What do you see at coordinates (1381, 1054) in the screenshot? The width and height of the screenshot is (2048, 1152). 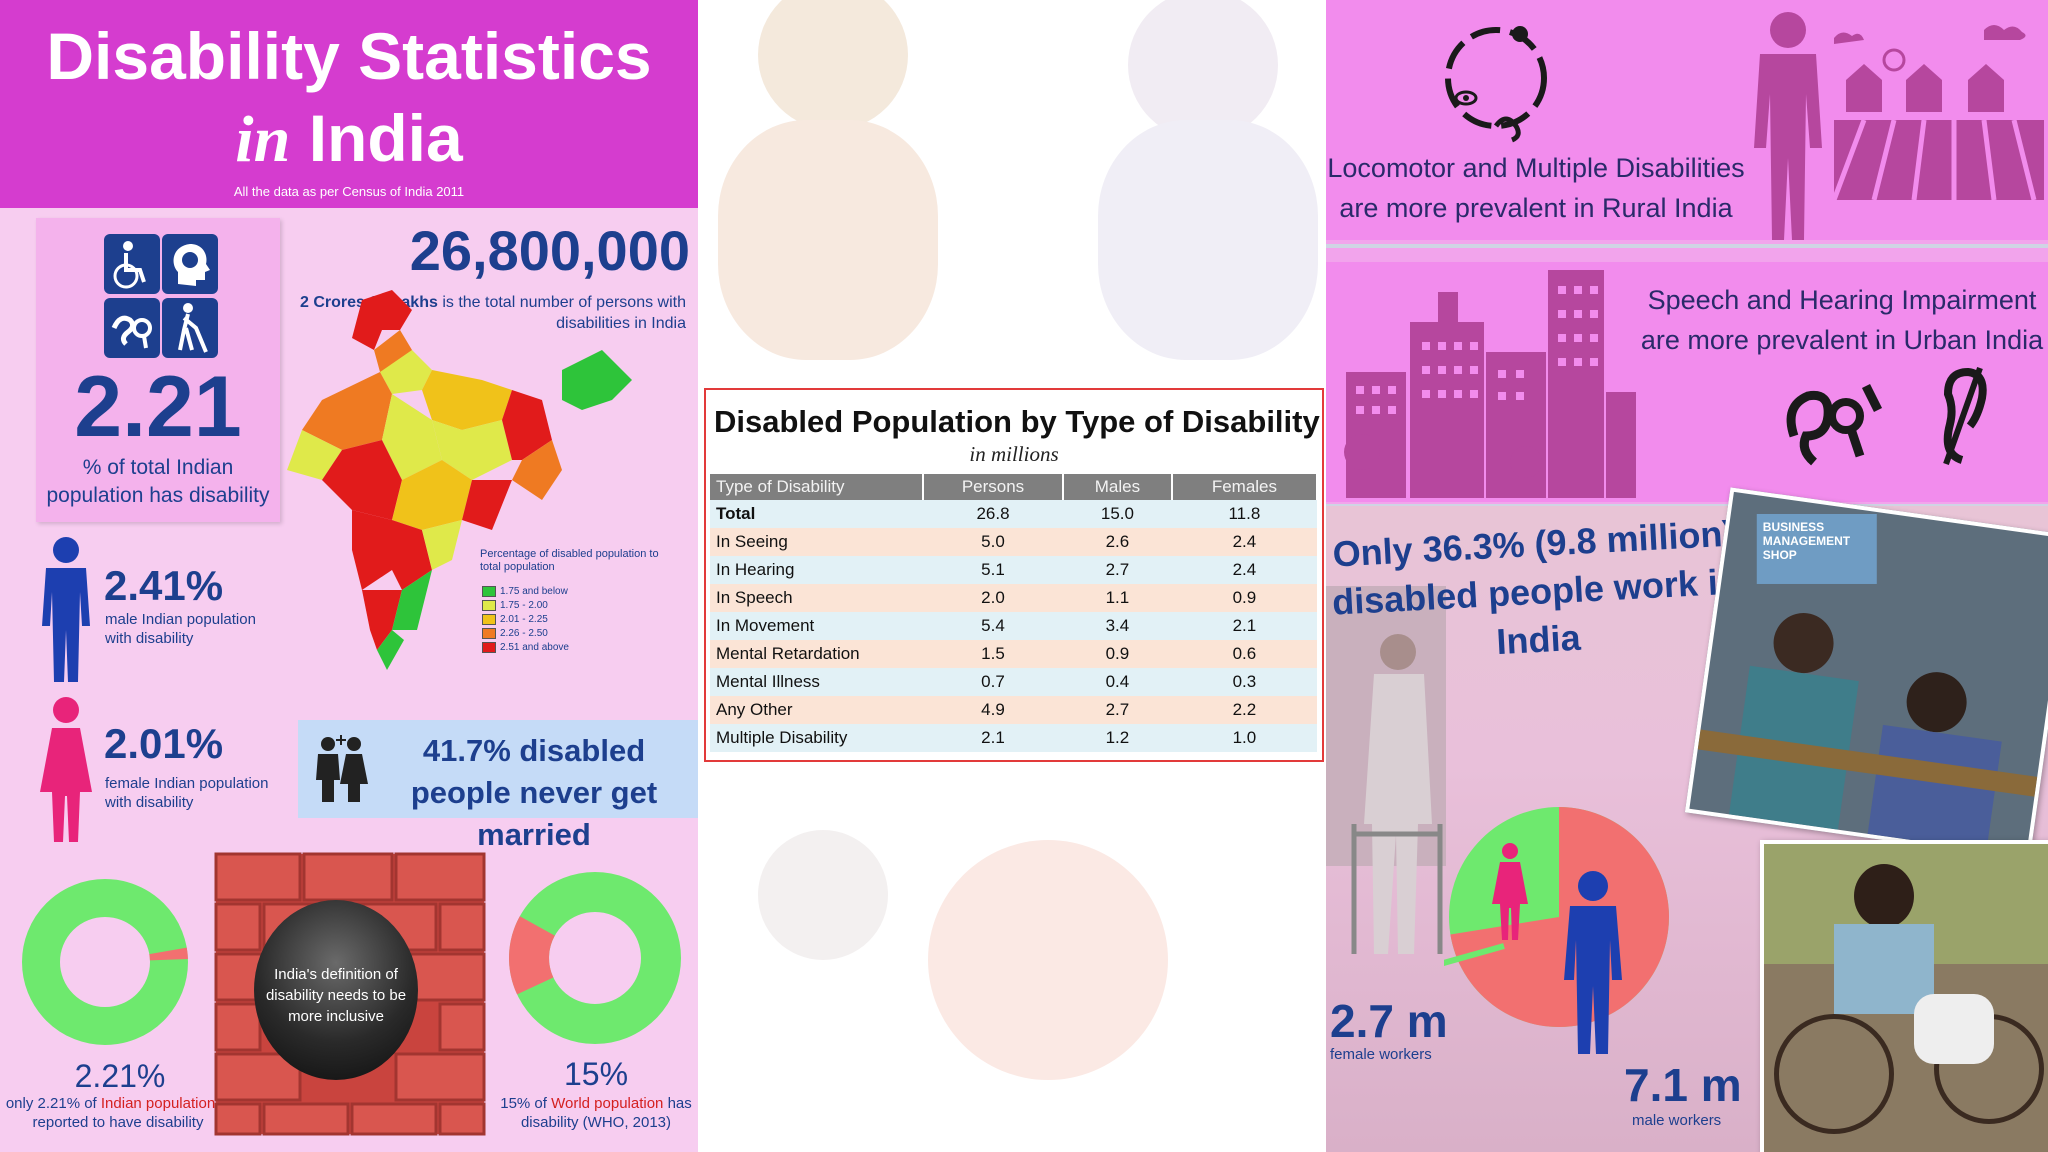 I see `female-workers-label: female workers` at bounding box center [1381, 1054].